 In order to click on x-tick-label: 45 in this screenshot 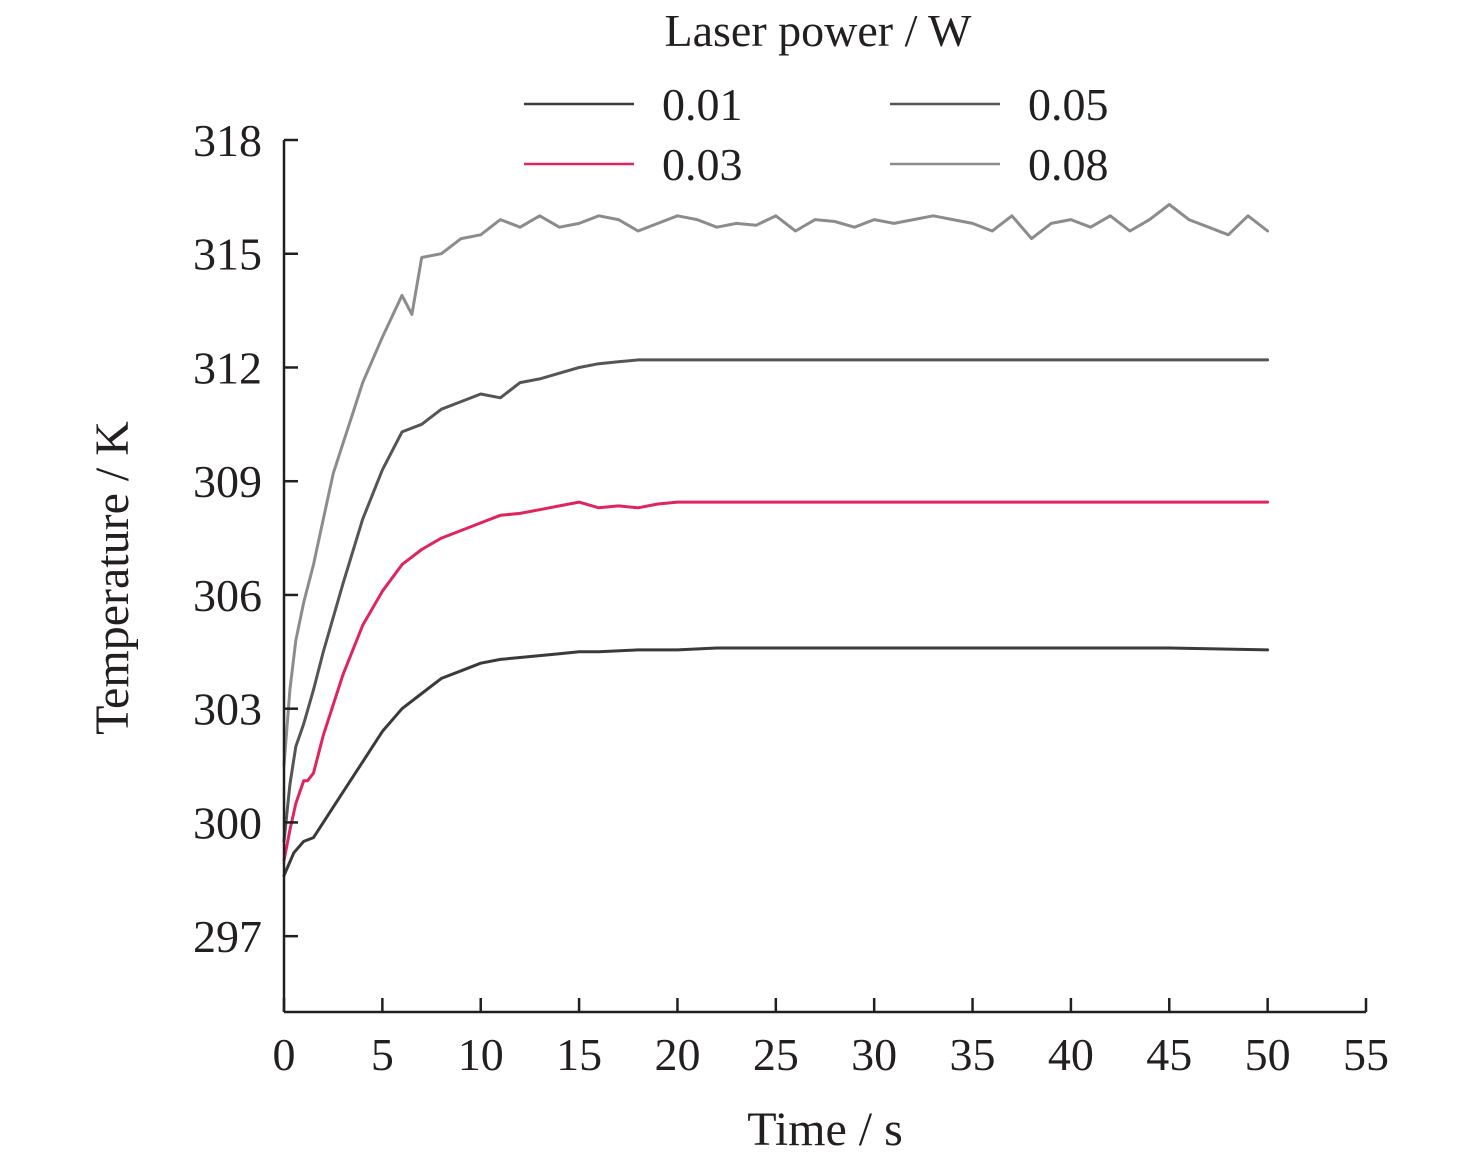, I will do `click(1169, 1054)`.